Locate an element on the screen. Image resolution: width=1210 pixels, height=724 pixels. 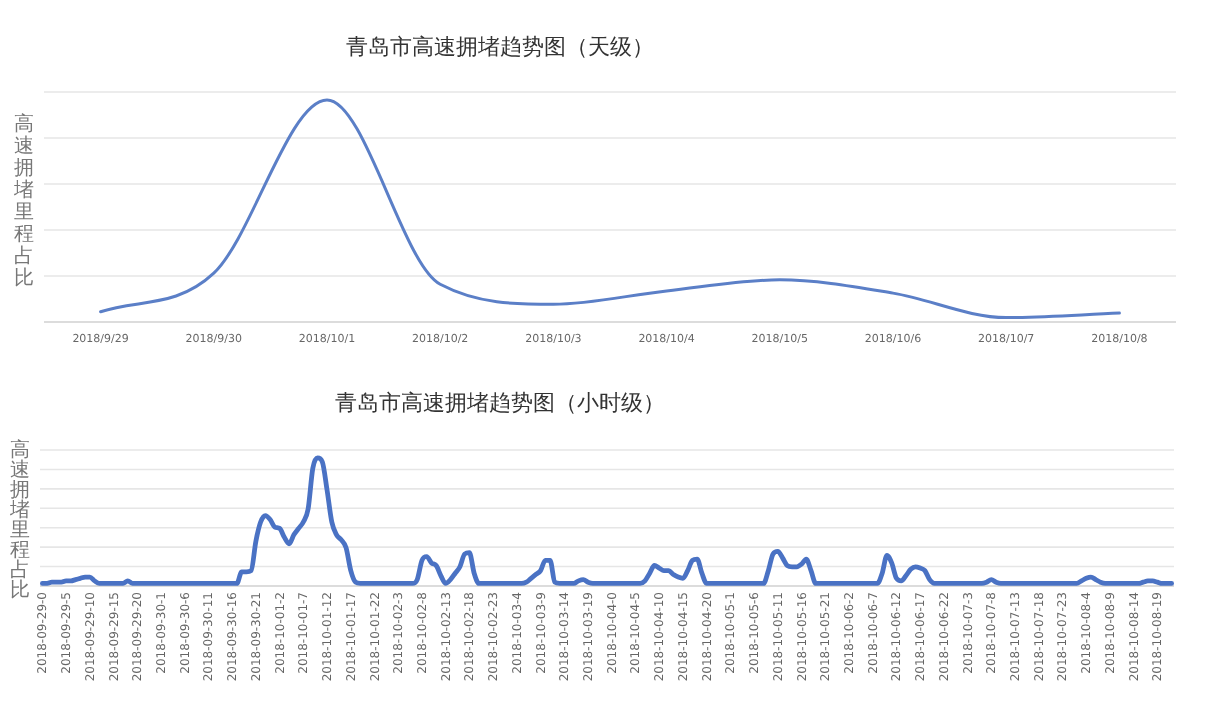
chart-title: 青岛市高速拥堵趋势图（天级） is located at coordinates (500, 47).